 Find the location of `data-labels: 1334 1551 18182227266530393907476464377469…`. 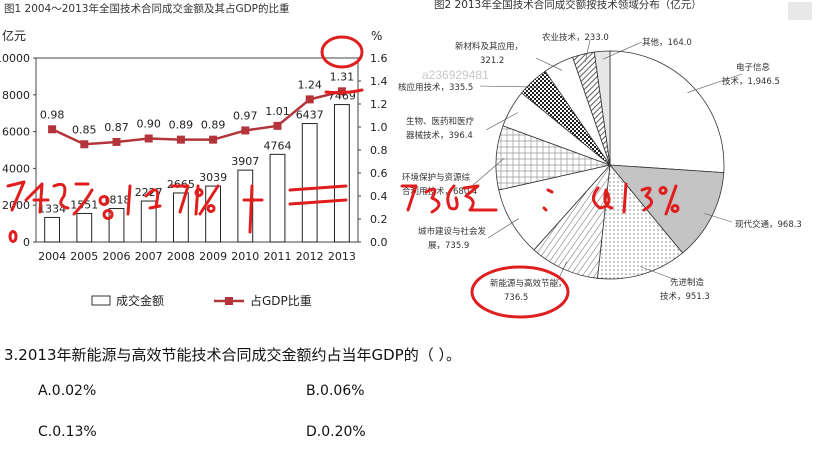

data-labels: 1334 1551 18182227266530393907476464377469… is located at coordinates (197, 142).